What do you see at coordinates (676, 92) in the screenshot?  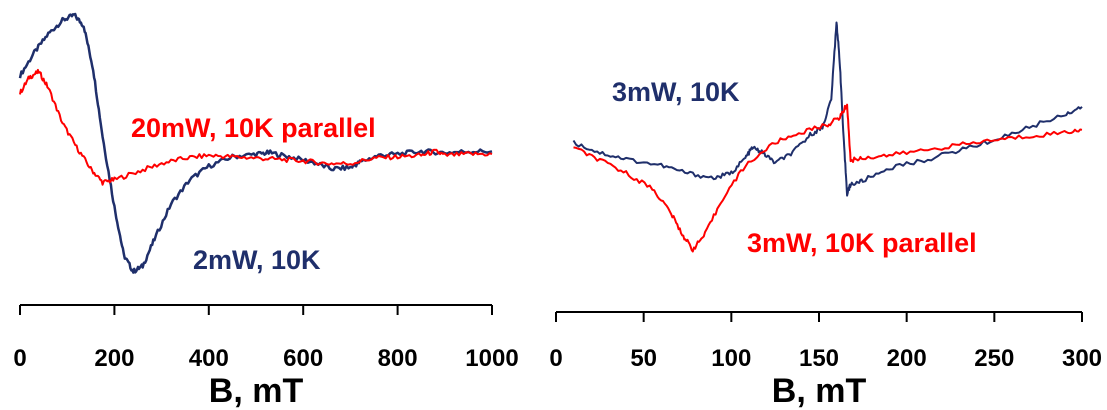 I see `series-label-3mw: 3mW, 10K` at bounding box center [676, 92].